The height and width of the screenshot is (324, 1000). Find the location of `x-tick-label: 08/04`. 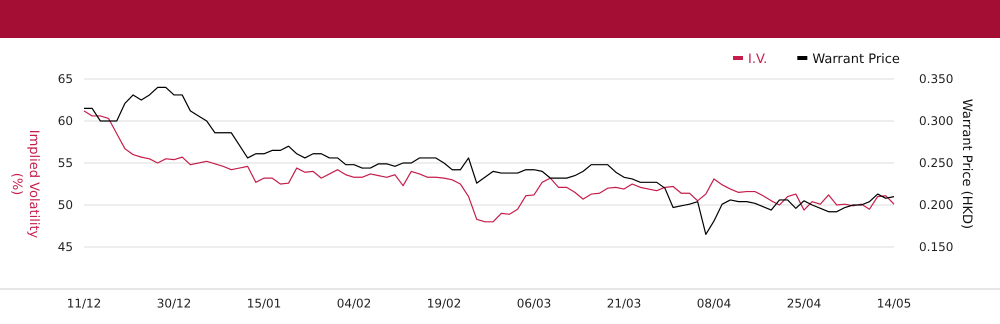

x-tick-label: 08/04 is located at coordinates (714, 303).